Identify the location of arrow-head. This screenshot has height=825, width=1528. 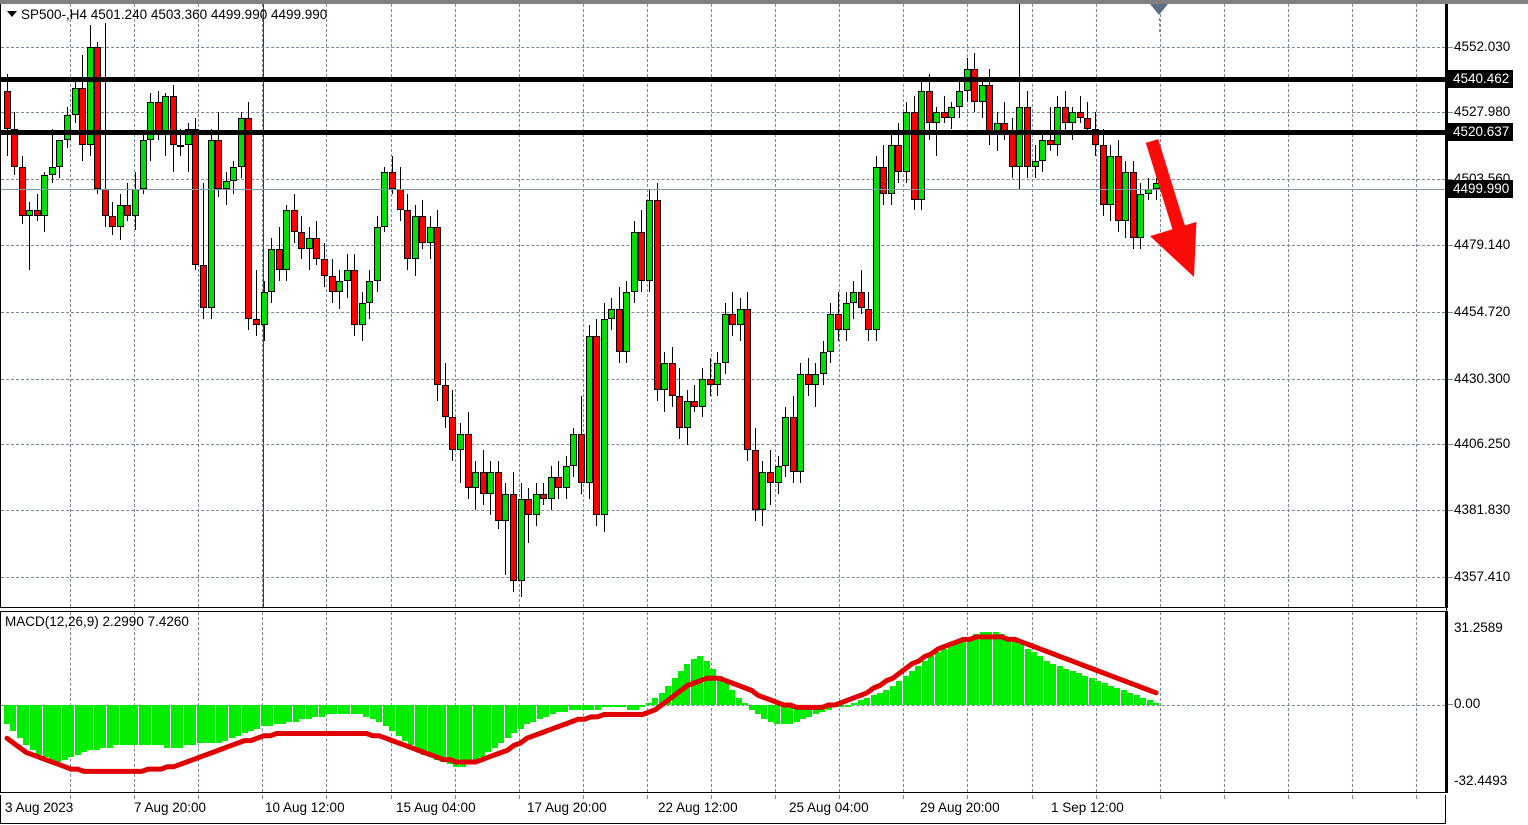
(1173, 249).